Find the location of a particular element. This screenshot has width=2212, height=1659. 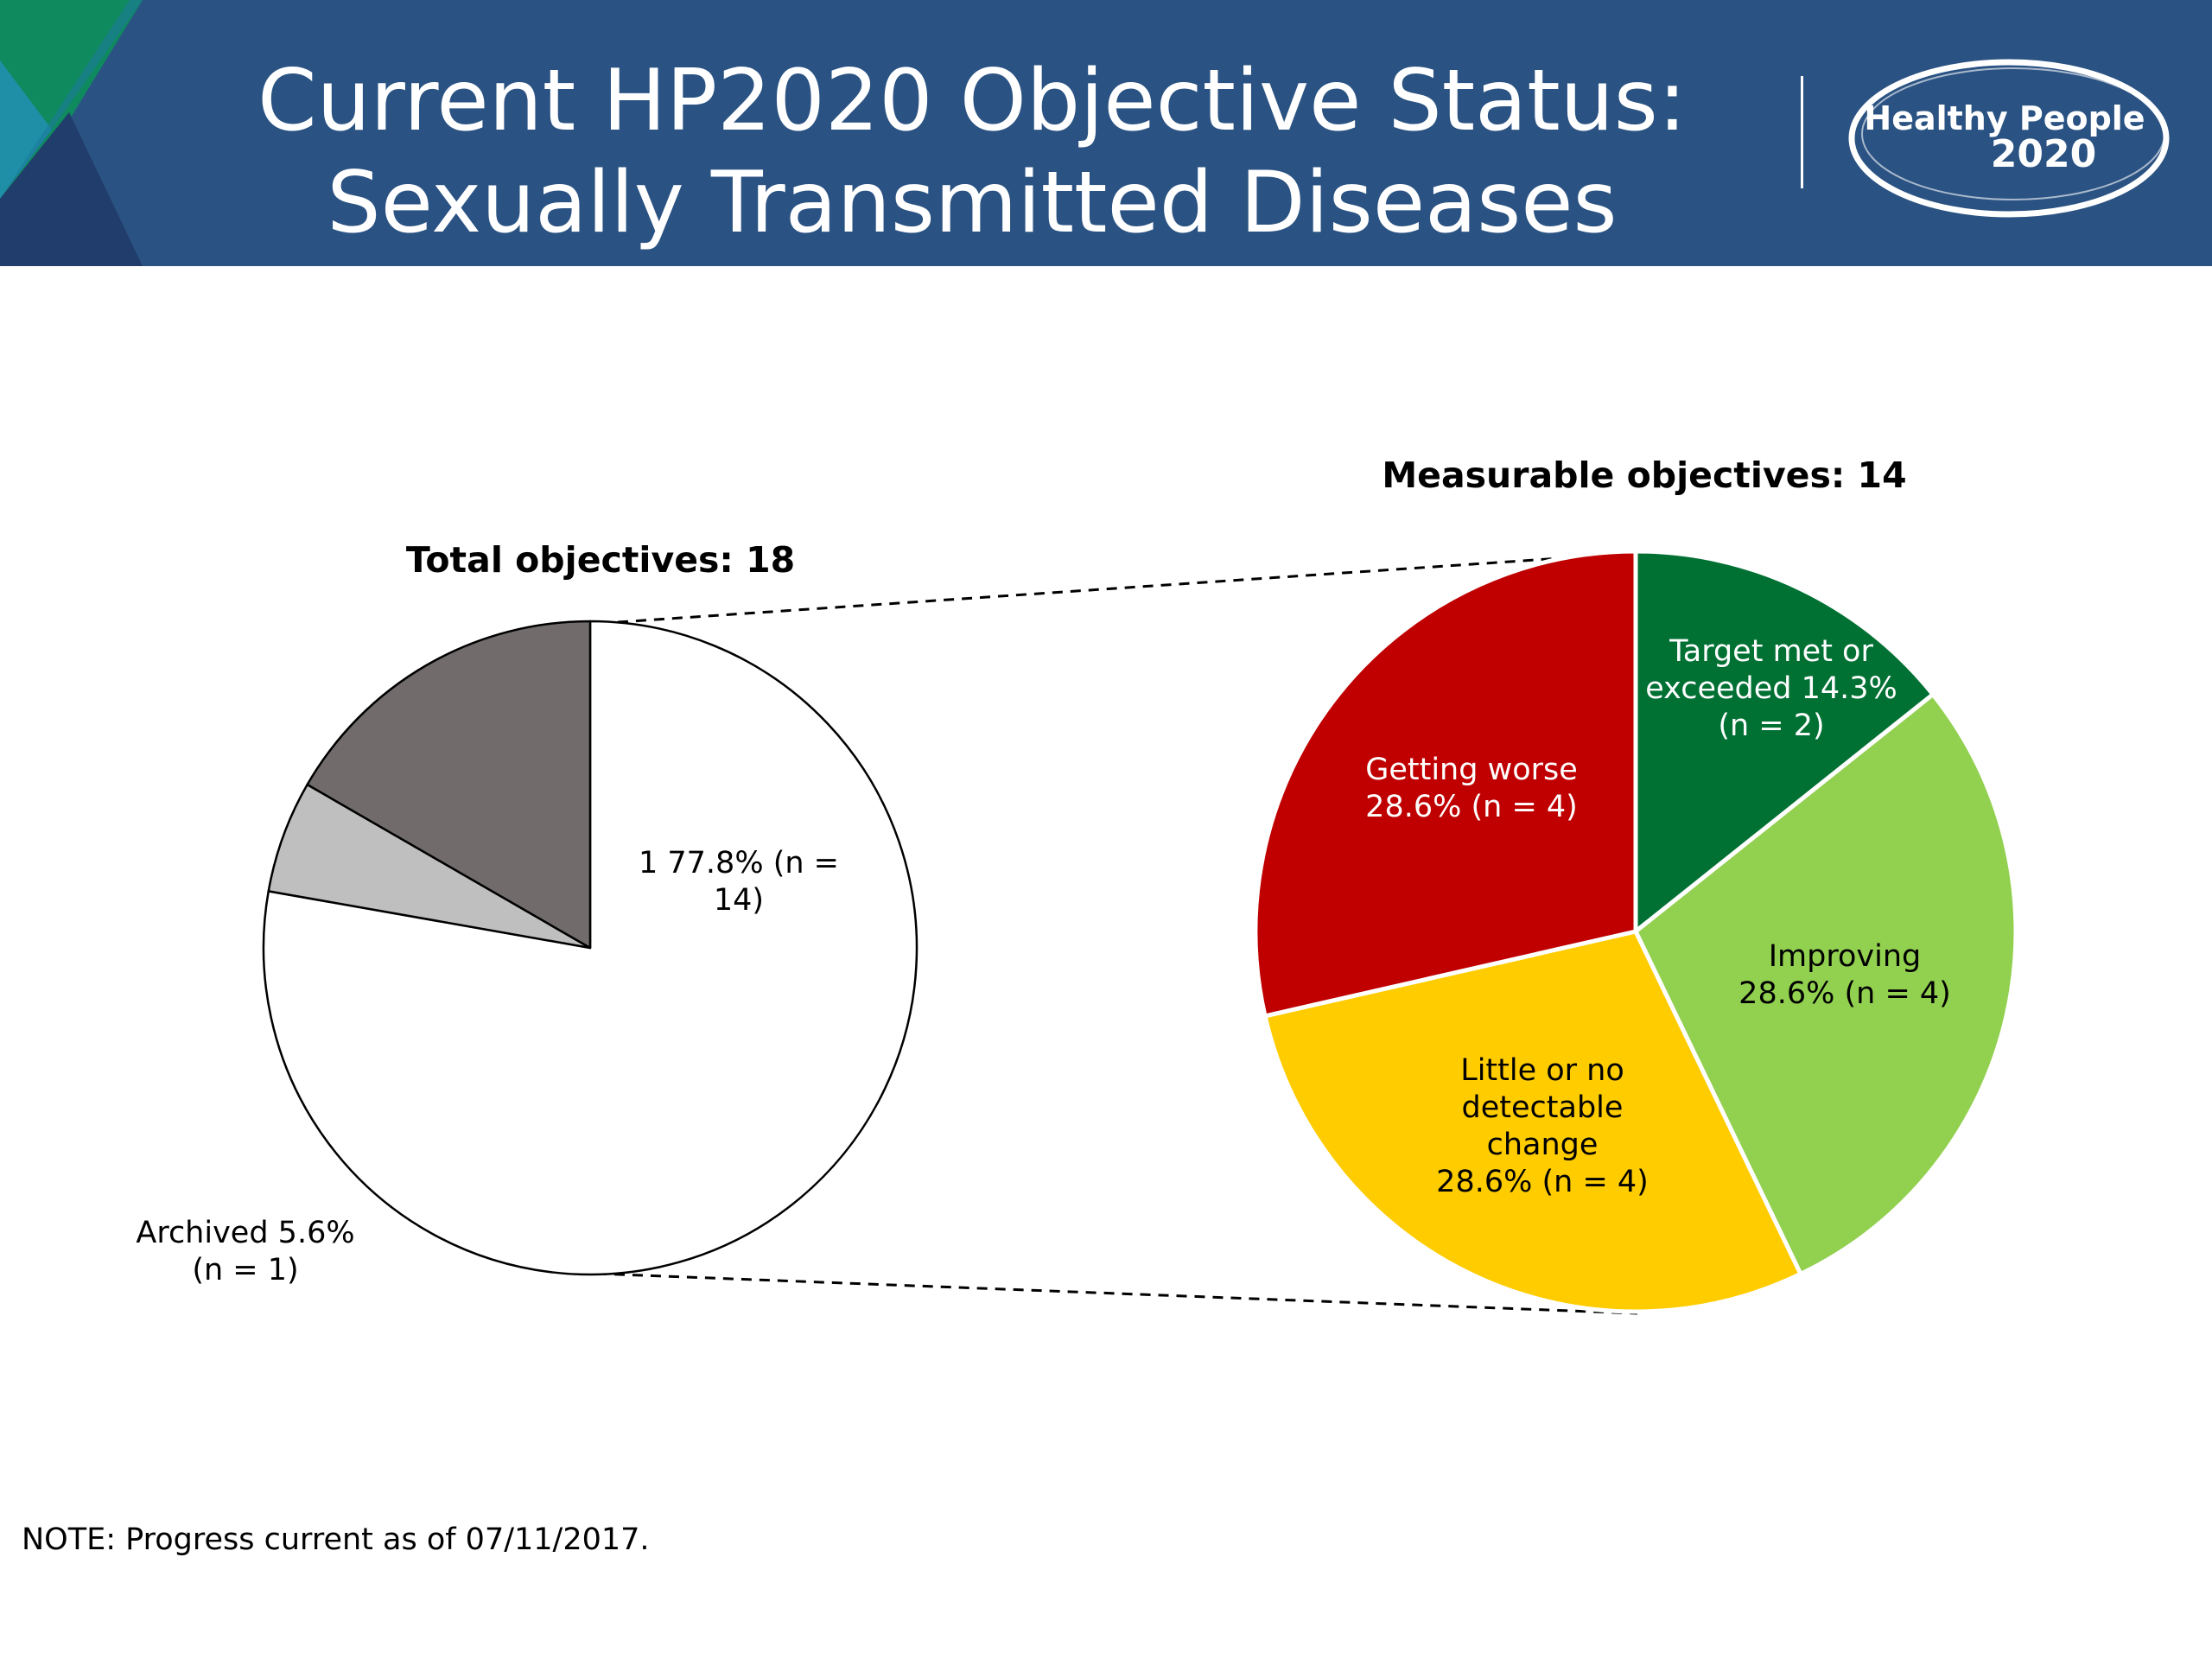

slice-label-getting-worse: Getting worse 28.6% (n = 4) is located at coordinates (1471, 788).